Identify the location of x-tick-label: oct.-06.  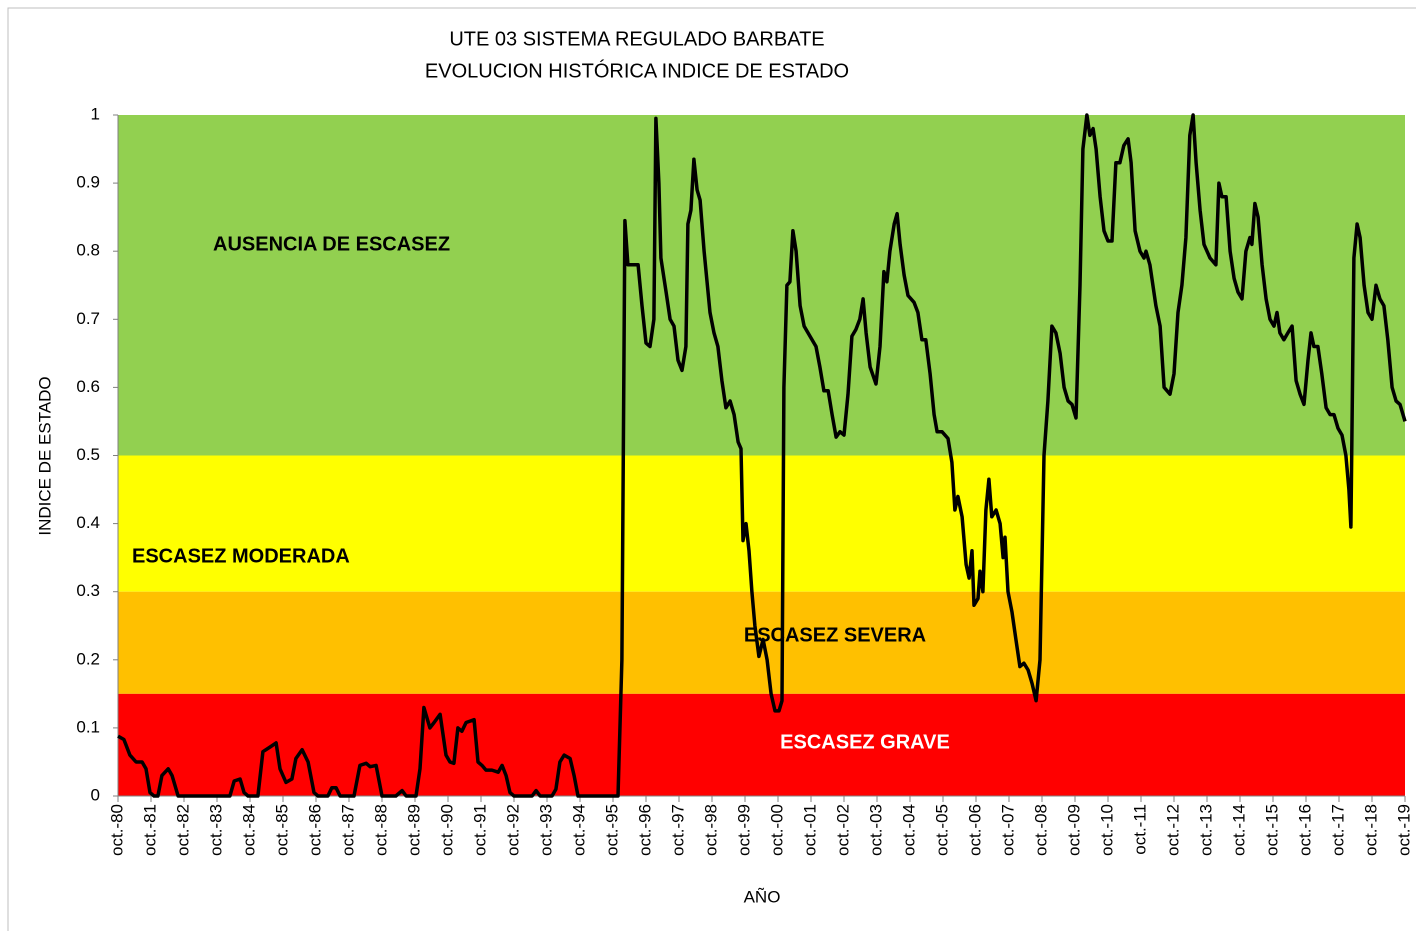
(974, 830).